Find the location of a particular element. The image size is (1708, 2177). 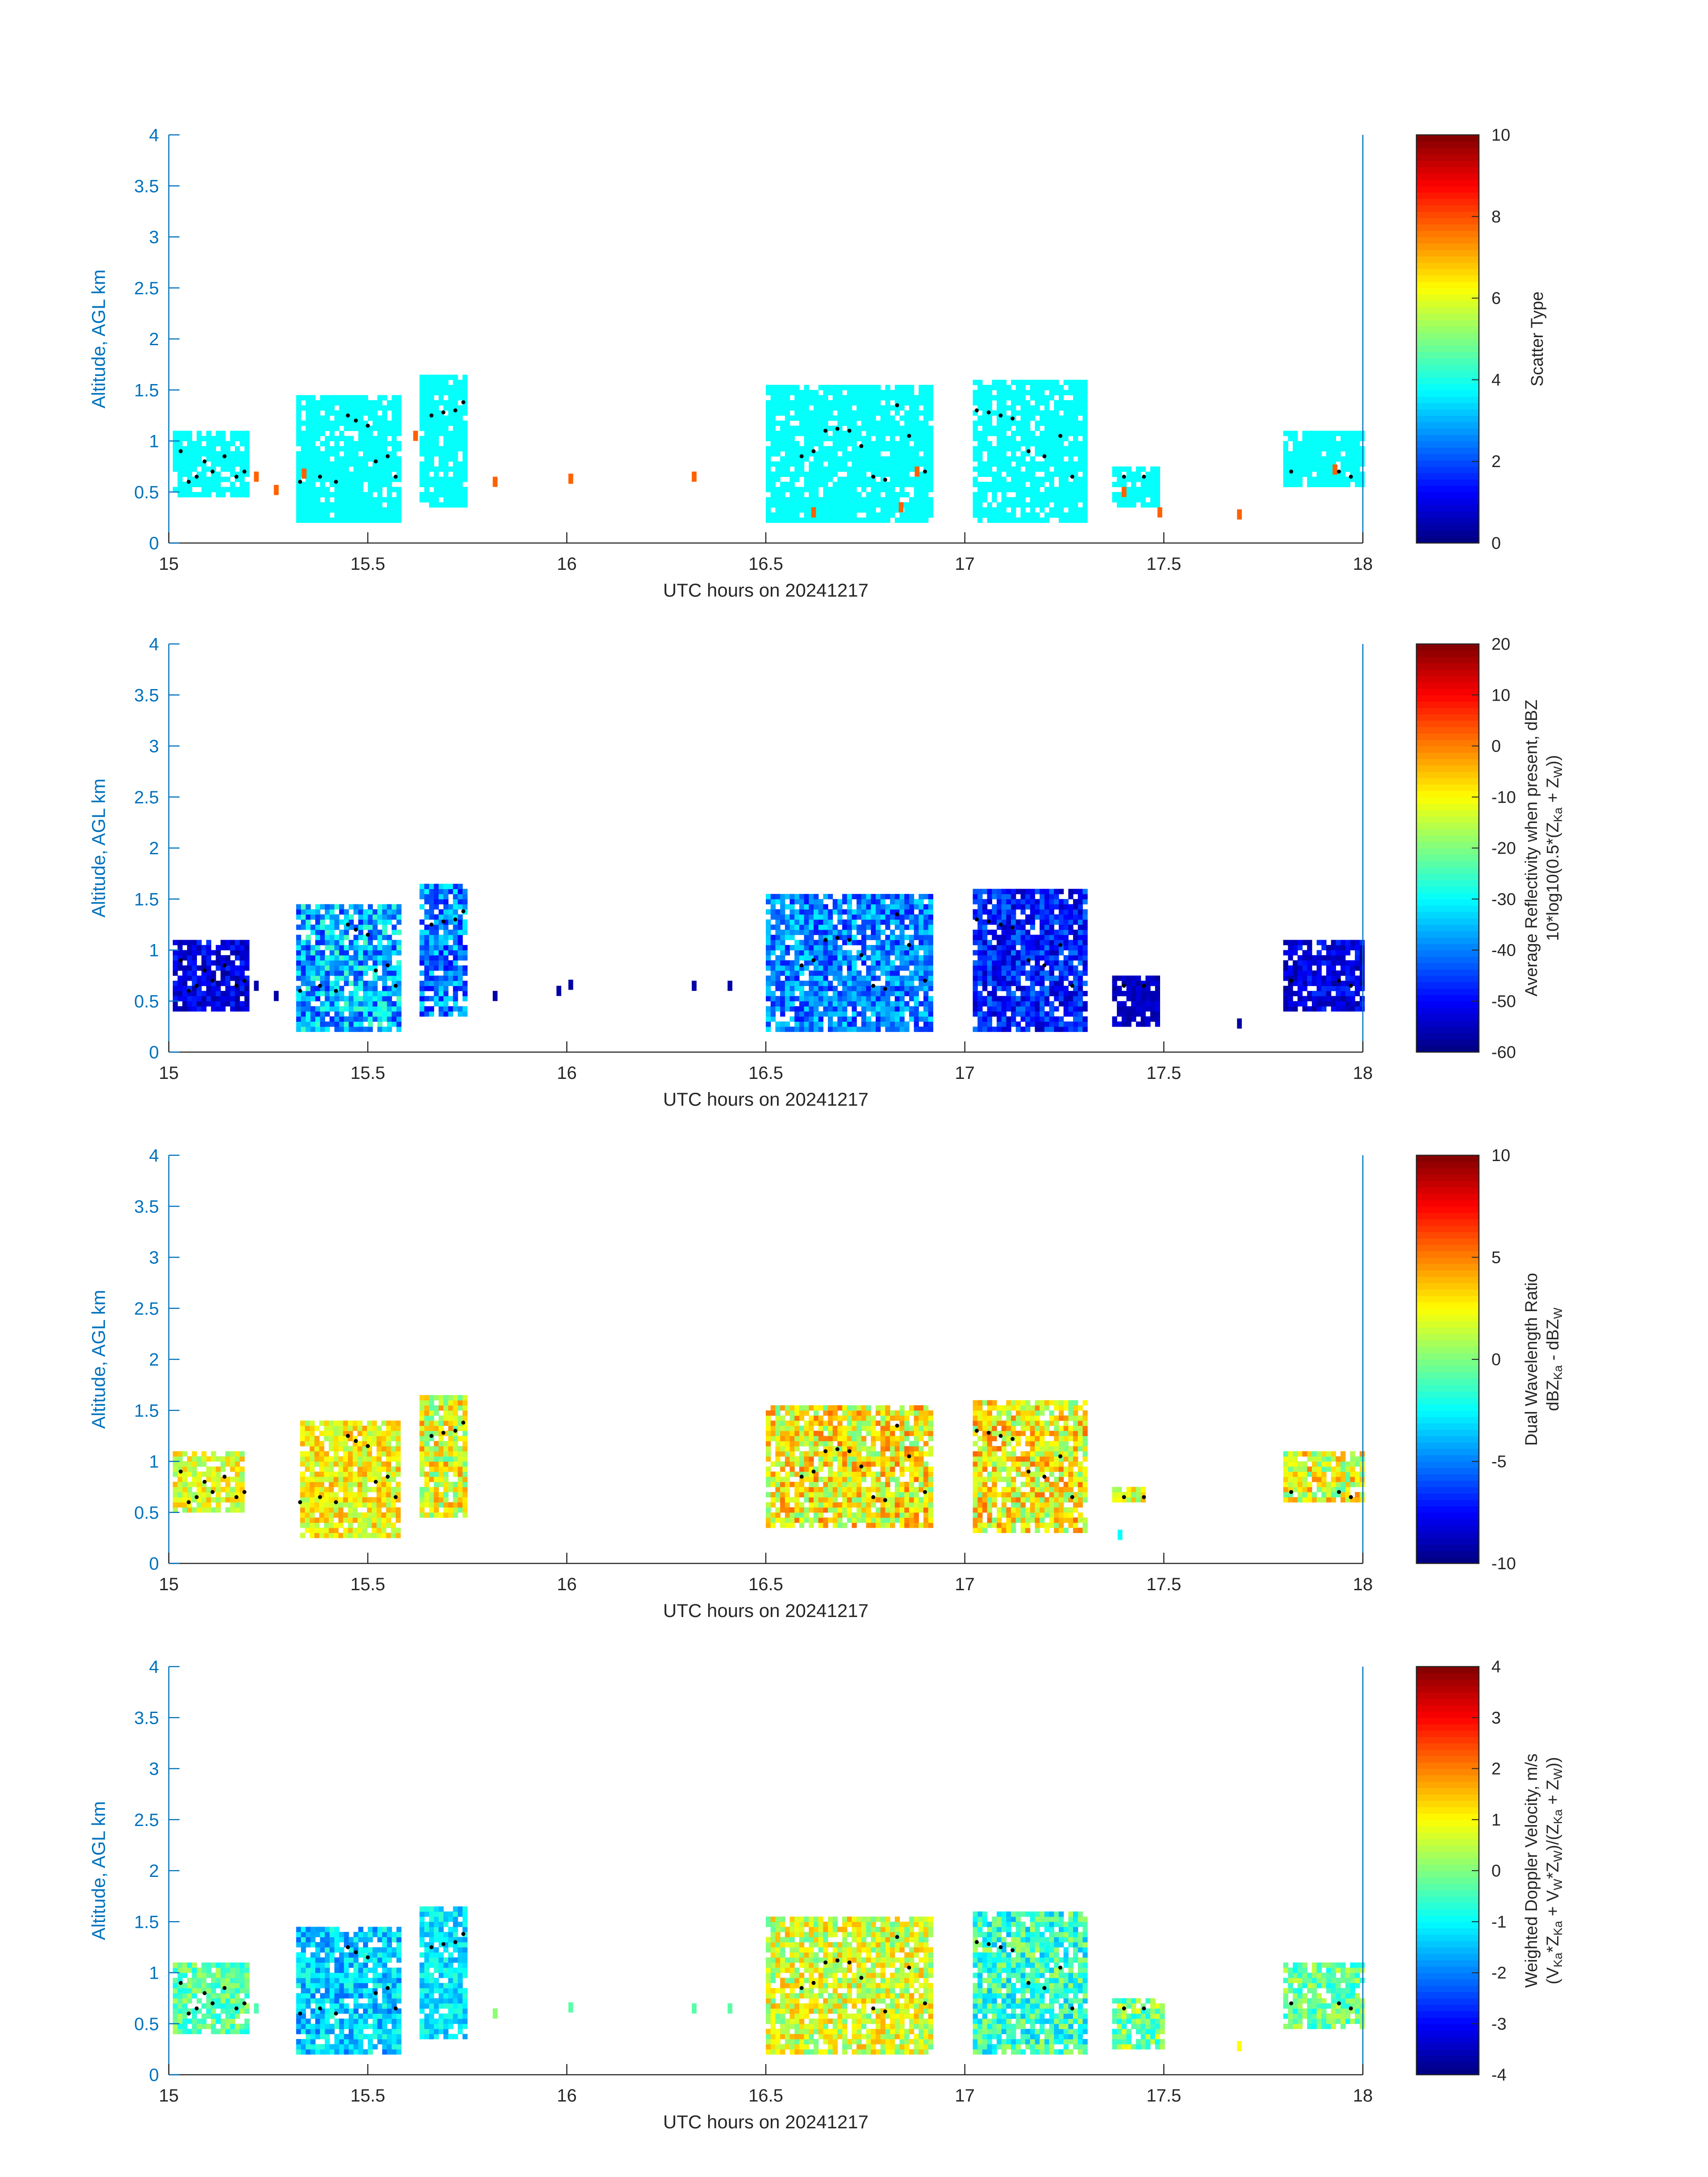

x-tick-label: 17 is located at coordinates (965, 564).